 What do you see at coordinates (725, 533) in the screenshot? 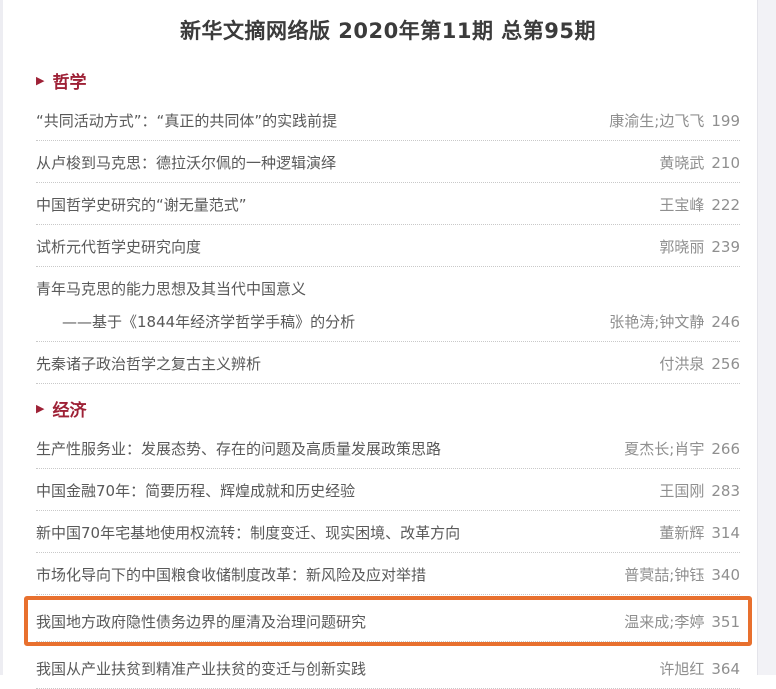
I see `article-page-number: 314` at bounding box center [725, 533].